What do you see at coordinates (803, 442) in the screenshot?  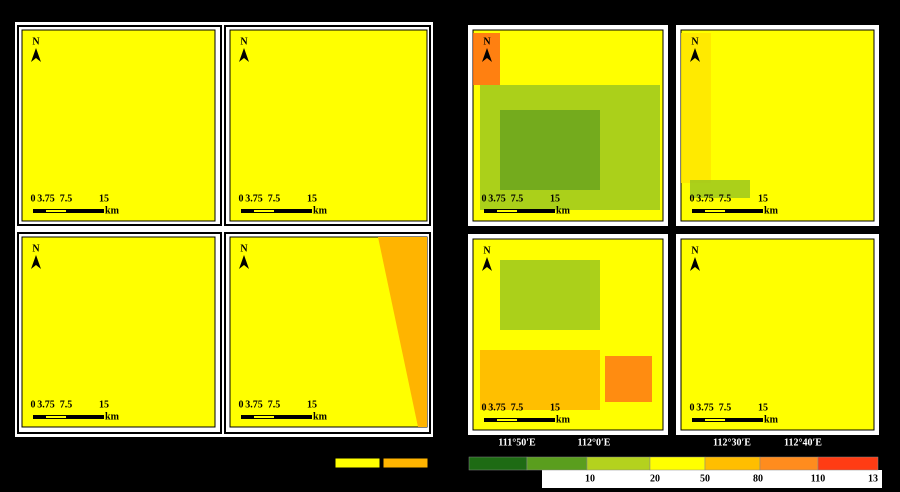 I see `longitude-label: 112°40′E` at bounding box center [803, 442].